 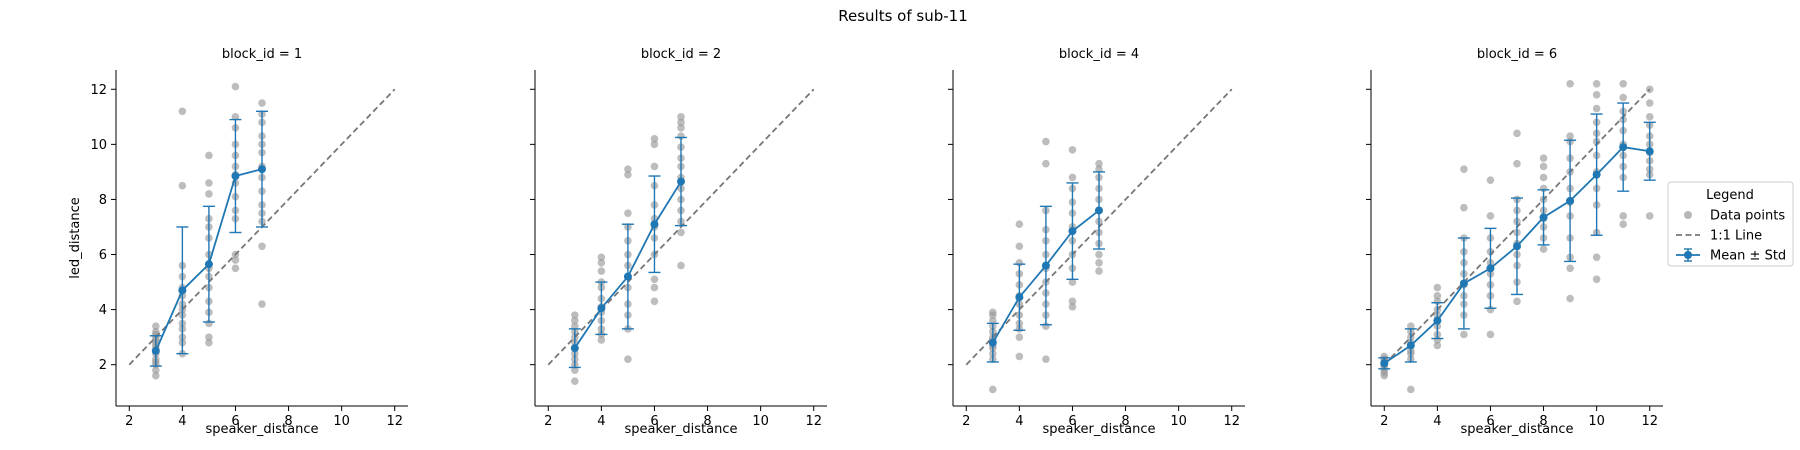 I want to click on legend-item-mean-std: Mean ± Std, so click(x=1748, y=256).